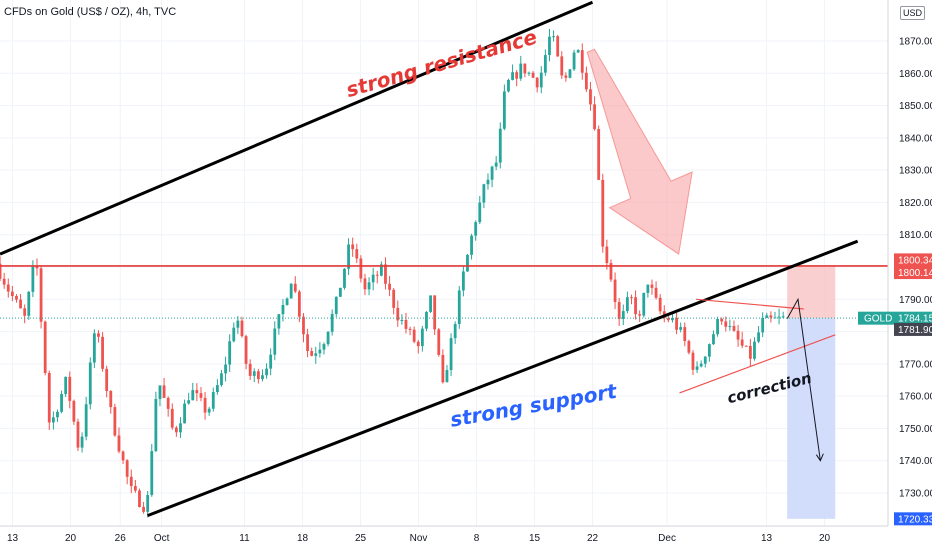 The image size is (932, 550). What do you see at coordinates (803, 379) in the screenshot?
I see `projection-path` at bounding box center [803, 379].